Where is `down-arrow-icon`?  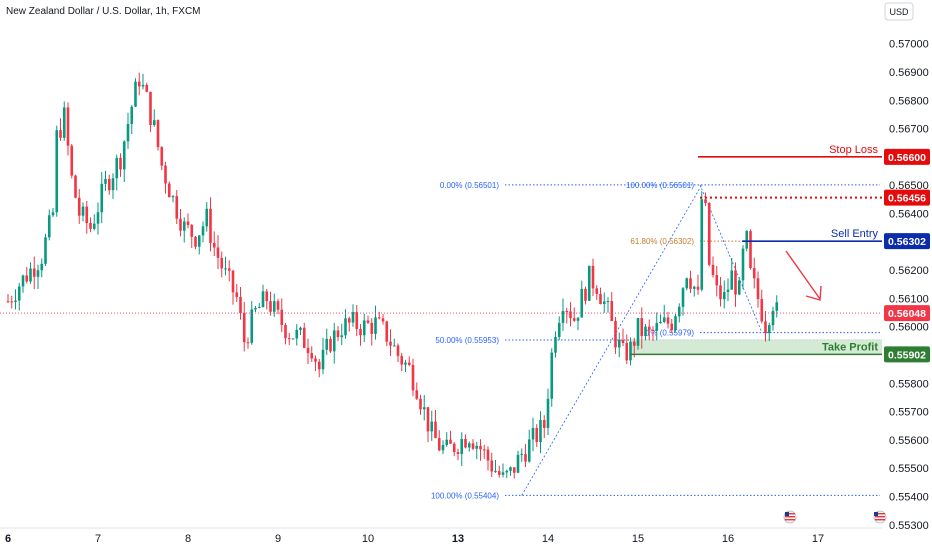 down-arrow-icon is located at coordinates (803, 275).